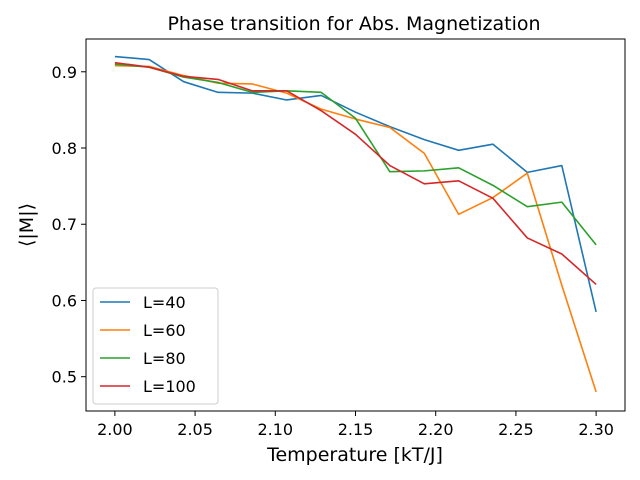 The image size is (640, 480). What do you see at coordinates (356, 429) in the screenshot?
I see `x-tick-label: 2.15` at bounding box center [356, 429].